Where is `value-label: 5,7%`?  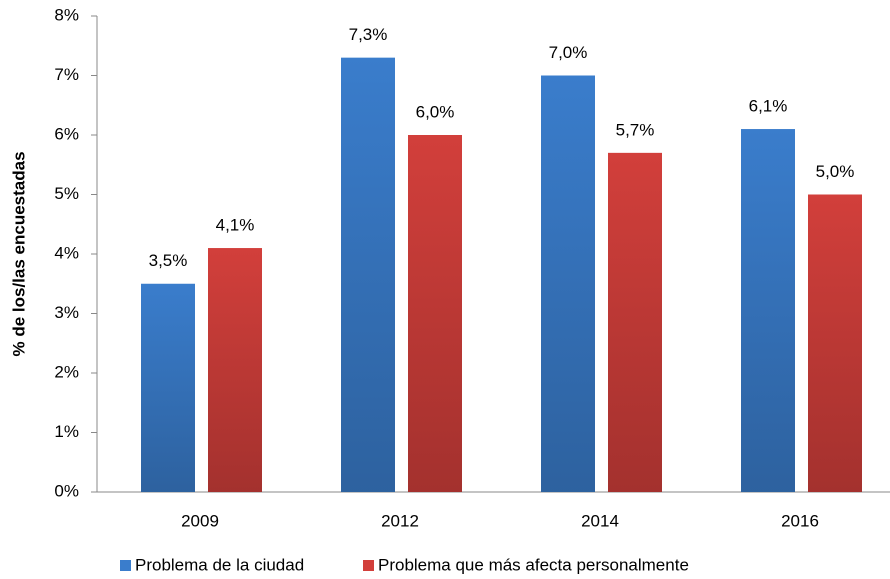
value-label: 5,7% is located at coordinates (635, 129).